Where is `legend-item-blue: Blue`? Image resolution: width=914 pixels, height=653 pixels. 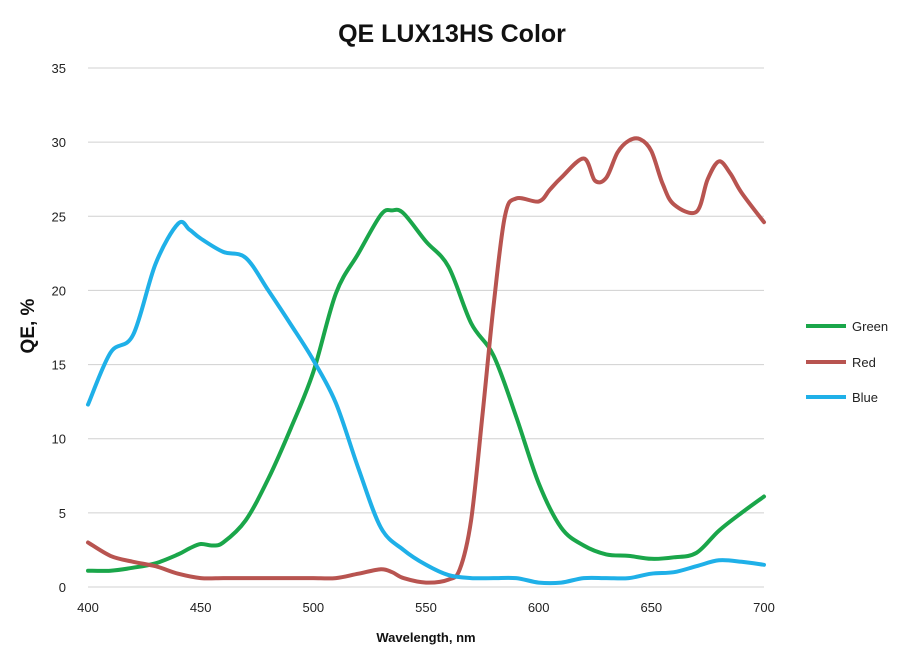
legend-item-blue: Blue is located at coordinates (842, 397).